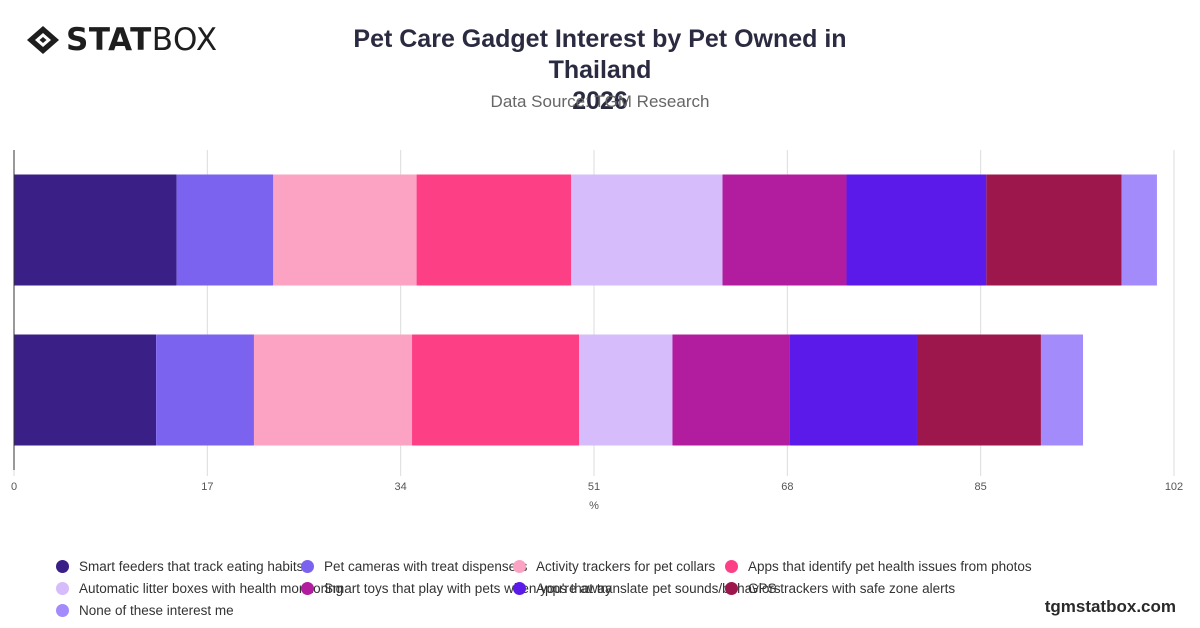 The height and width of the screenshot is (628, 1200). What do you see at coordinates (426, 566) in the screenshot?
I see `legend-label: Pet cameras with treat dispensers` at bounding box center [426, 566].